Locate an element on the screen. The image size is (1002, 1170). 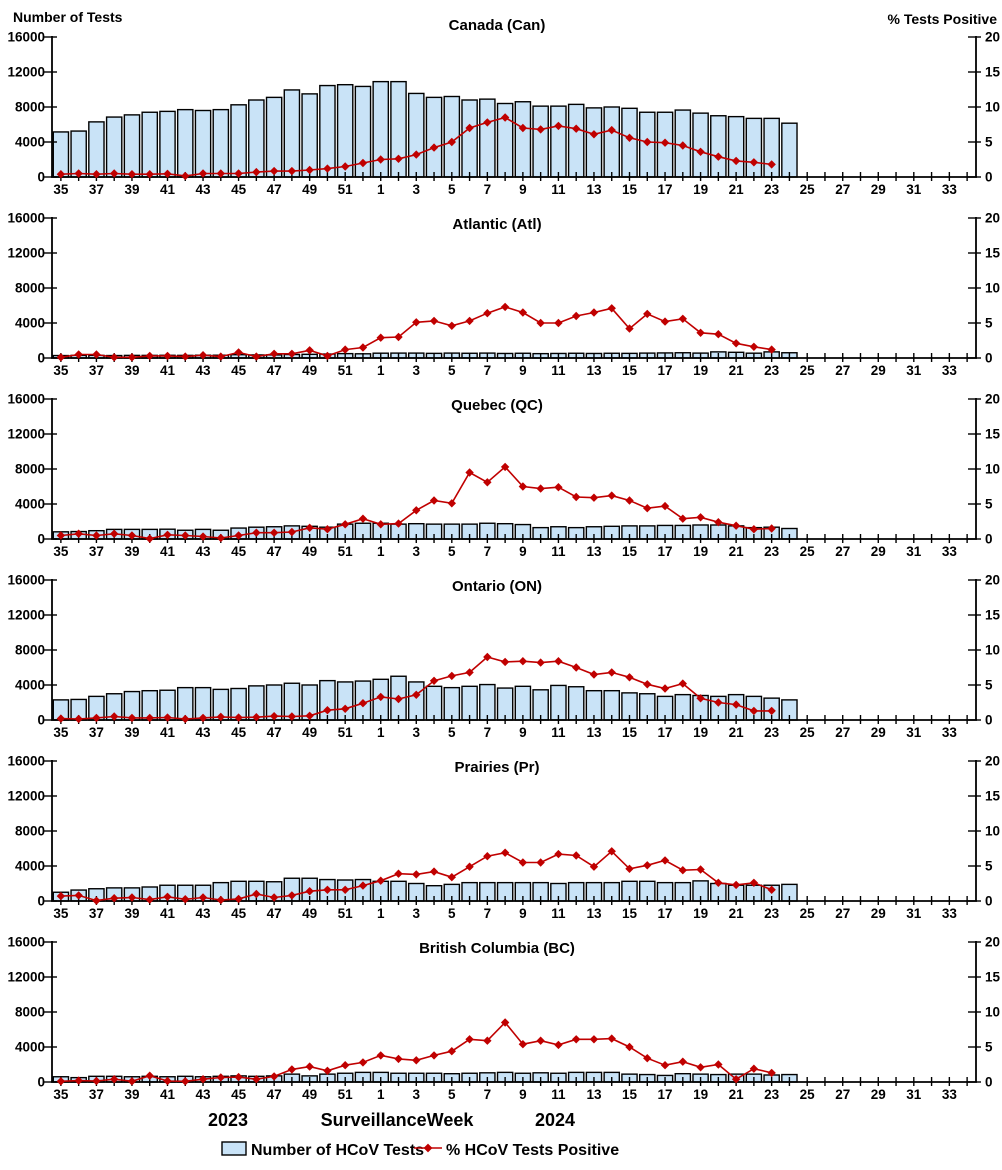
x-tick-label-15: 15 is located at coordinates (630, 732).